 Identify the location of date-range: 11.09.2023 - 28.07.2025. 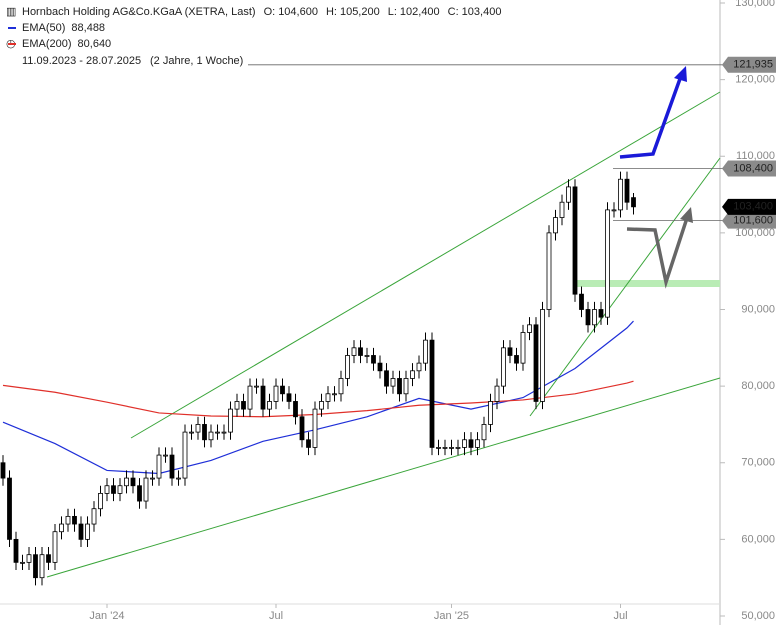
(81, 61).